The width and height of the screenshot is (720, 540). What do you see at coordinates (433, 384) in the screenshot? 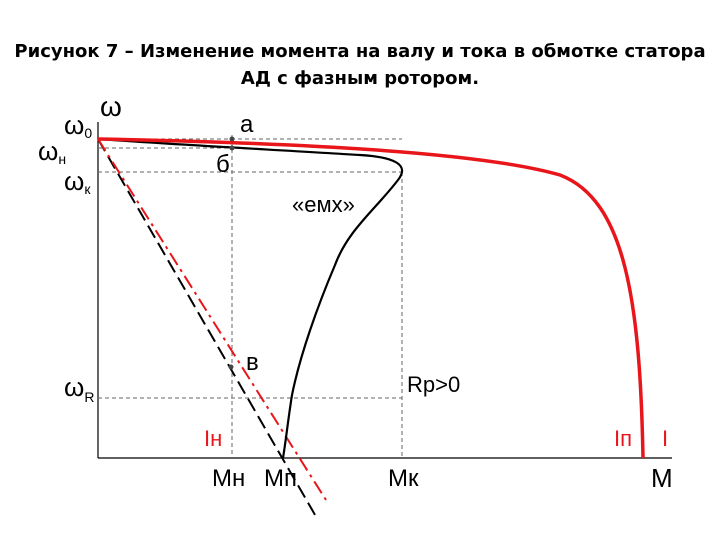
I see `rp-label: Rр>0` at bounding box center [433, 384].